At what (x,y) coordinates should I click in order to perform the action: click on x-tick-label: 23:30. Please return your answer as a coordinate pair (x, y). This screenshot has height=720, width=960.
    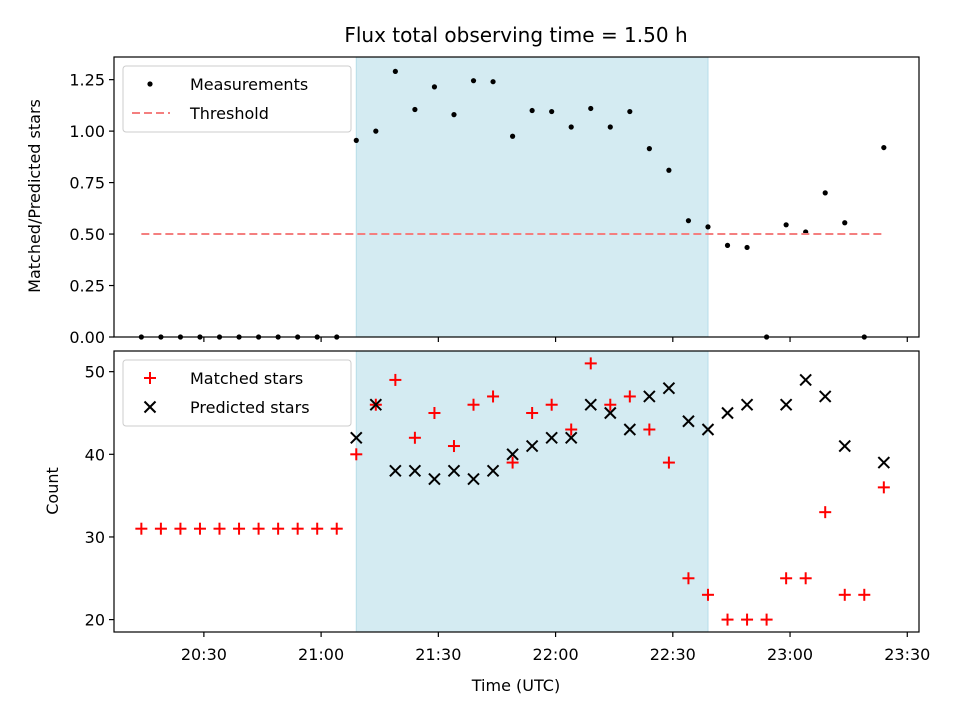
    Looking at the image, I should click on (907, 654).